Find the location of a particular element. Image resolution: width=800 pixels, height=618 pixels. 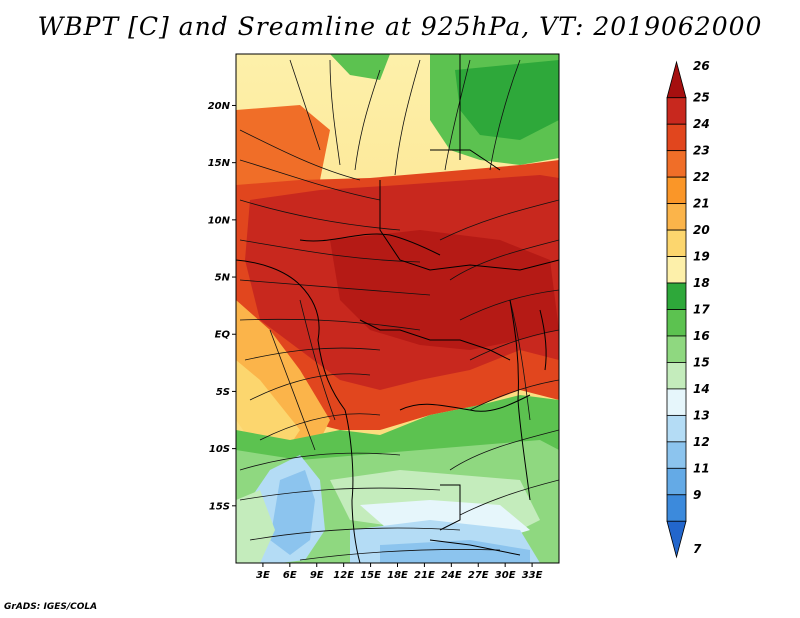

lon-tick-label: 9E is located at coordinates (317, 575).